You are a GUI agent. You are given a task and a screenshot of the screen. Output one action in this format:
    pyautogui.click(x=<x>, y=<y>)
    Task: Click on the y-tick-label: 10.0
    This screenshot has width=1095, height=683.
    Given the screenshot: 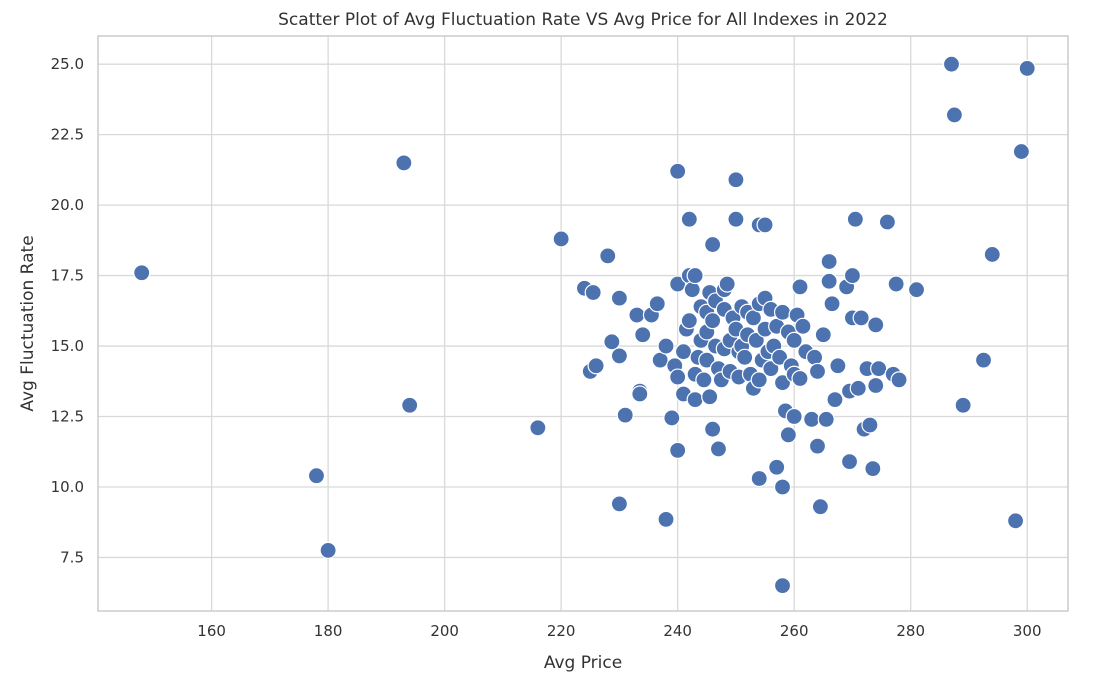 What is the action you would take?
    pyautogui.click(x=67, y=487)
    